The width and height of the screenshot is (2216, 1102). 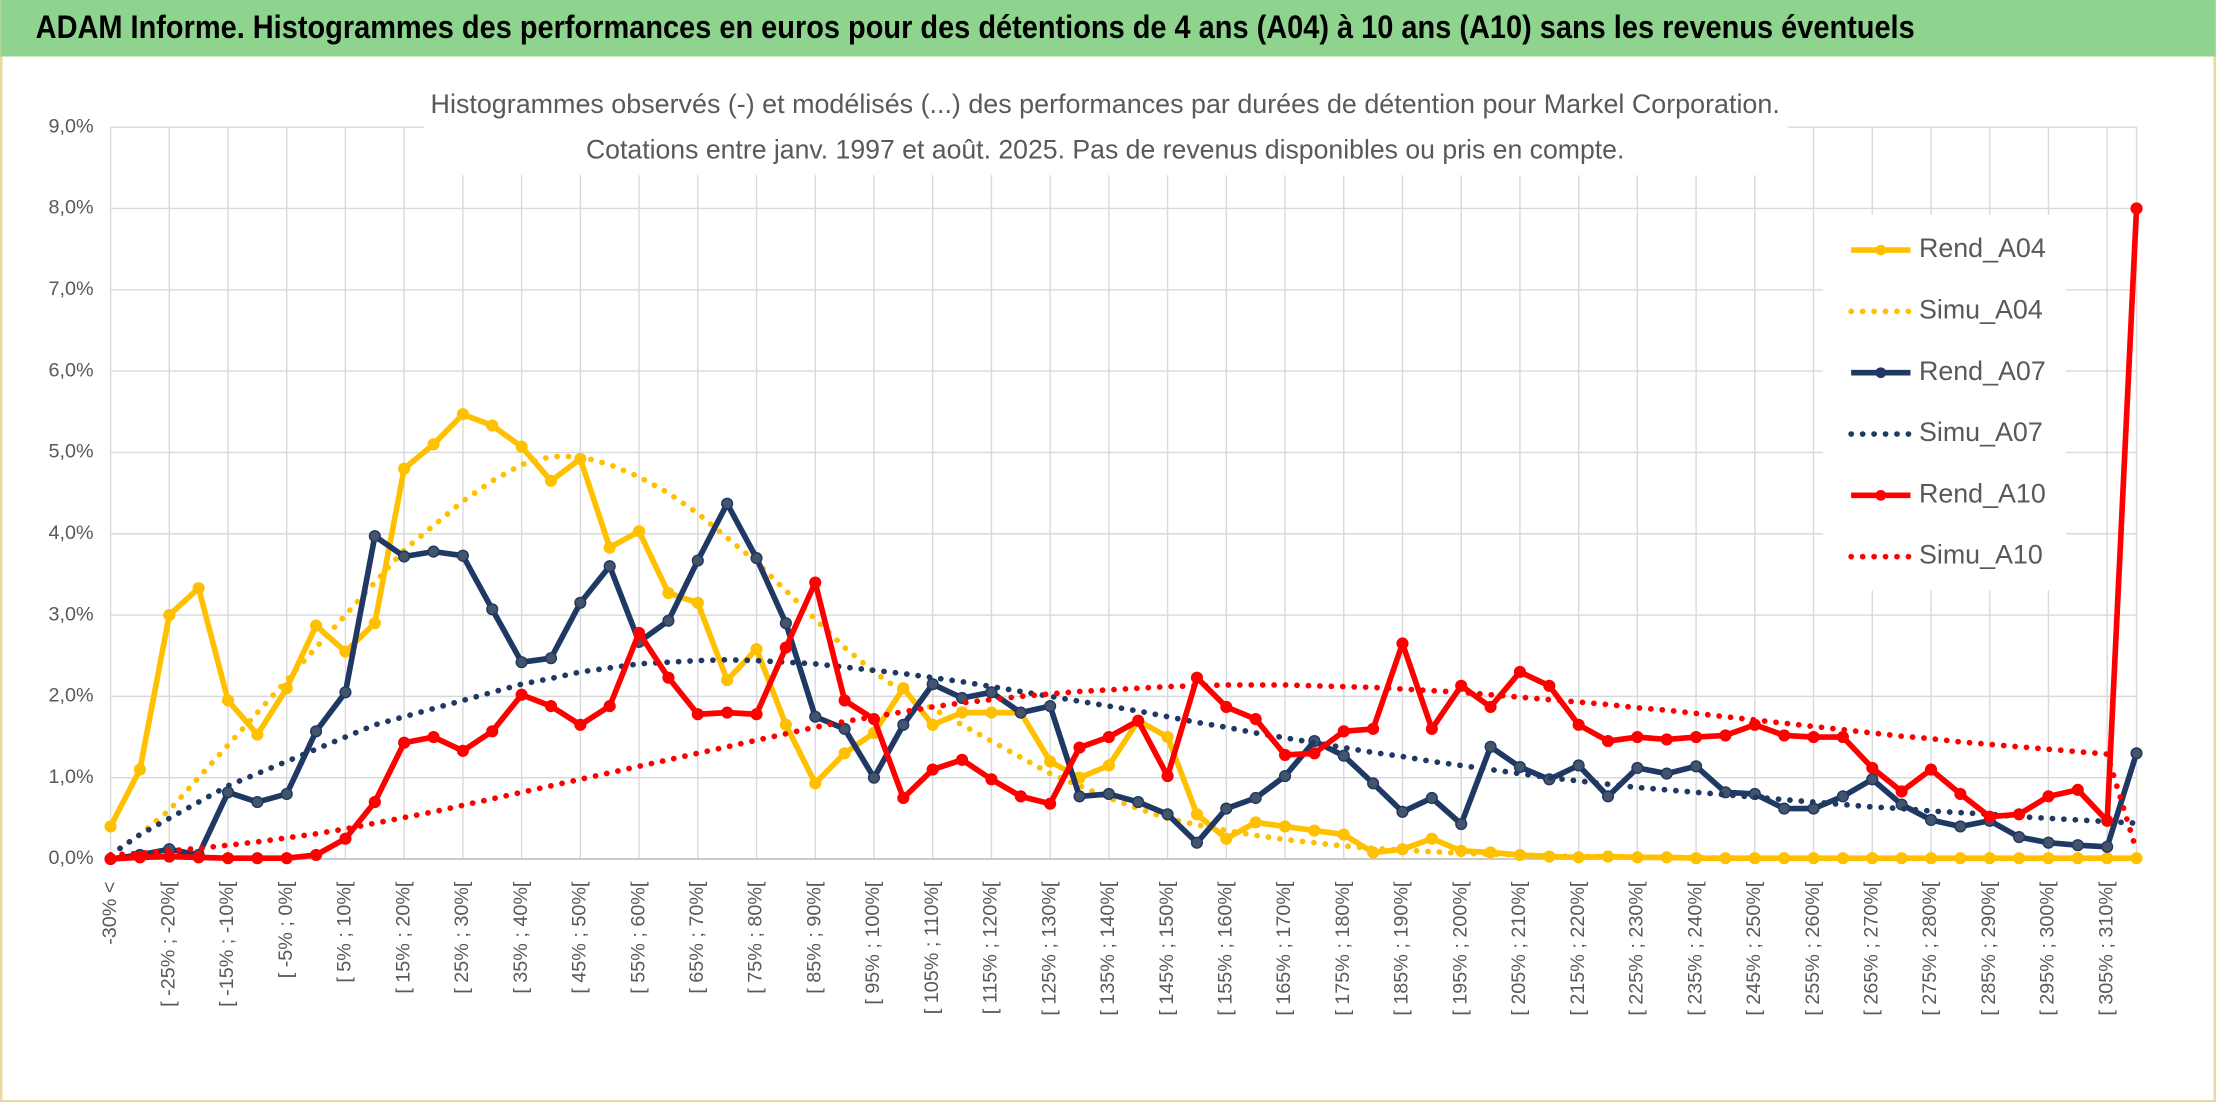 What do you see at coordinates (1343, 948) in the screenshot?
I see `x-tick-label: [ 175% ; 180%[` at bounding box center [1343, 948].